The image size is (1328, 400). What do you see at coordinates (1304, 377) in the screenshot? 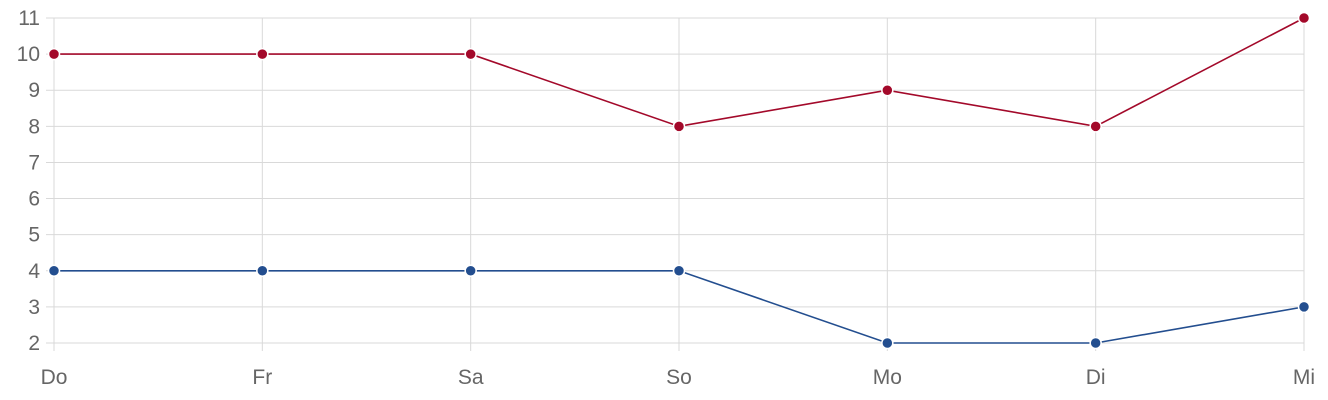
I see `x-tick-label: Mi` at bounding box center [1304, 377].